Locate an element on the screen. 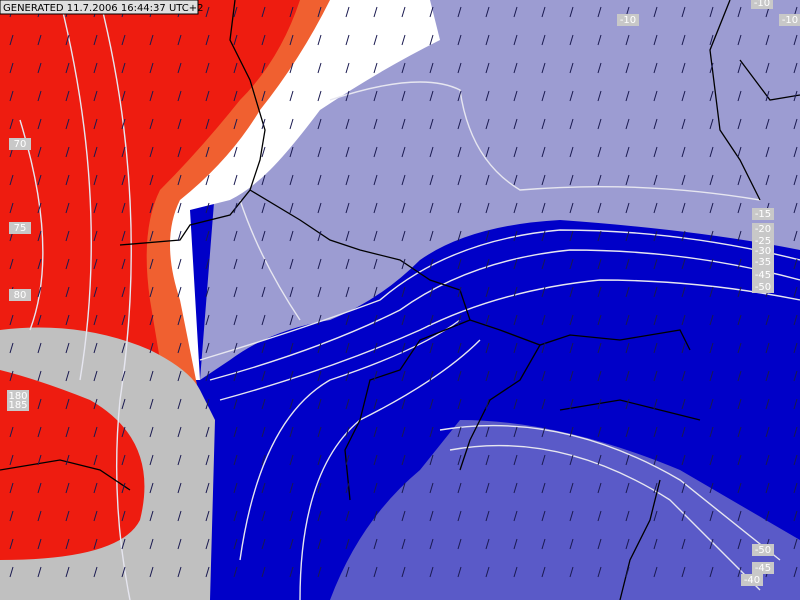 Image resolution: width=800 pixels, height=600 pixels. contour-label: -50 is located at coordinates (763, 287).